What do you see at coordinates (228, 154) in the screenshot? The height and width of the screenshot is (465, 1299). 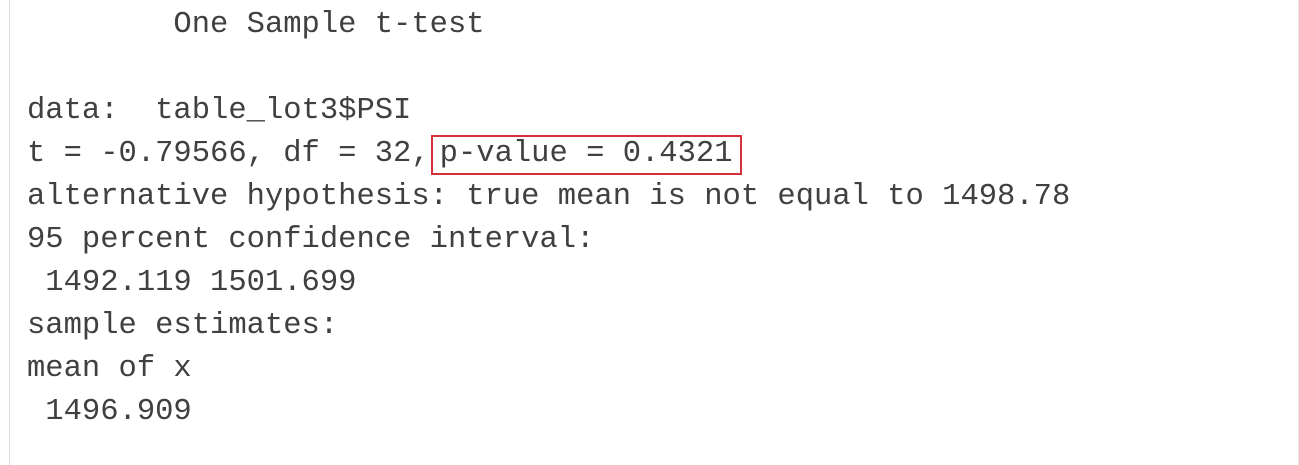 I see `t-df-stats: t = -0.79566, df = 32,` at bounding box center [228, 154].